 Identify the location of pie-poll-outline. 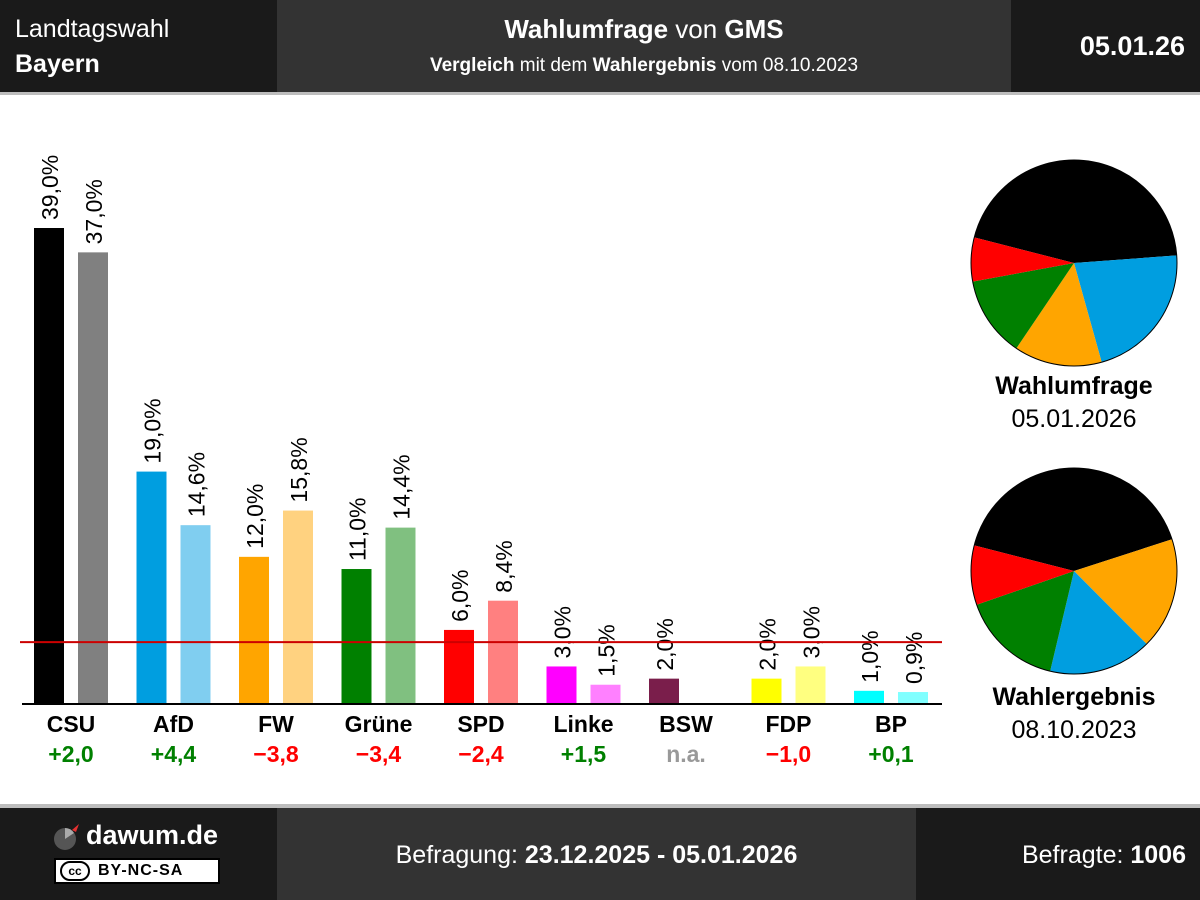
(1074, 263).